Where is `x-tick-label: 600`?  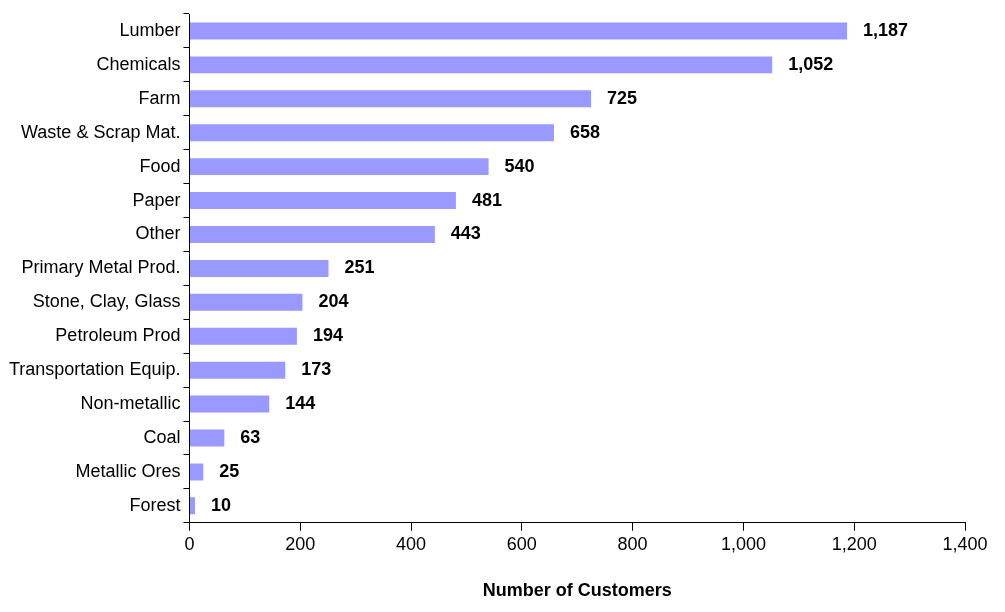 x-tick-label: 600 is located at coordinates (521, 543).